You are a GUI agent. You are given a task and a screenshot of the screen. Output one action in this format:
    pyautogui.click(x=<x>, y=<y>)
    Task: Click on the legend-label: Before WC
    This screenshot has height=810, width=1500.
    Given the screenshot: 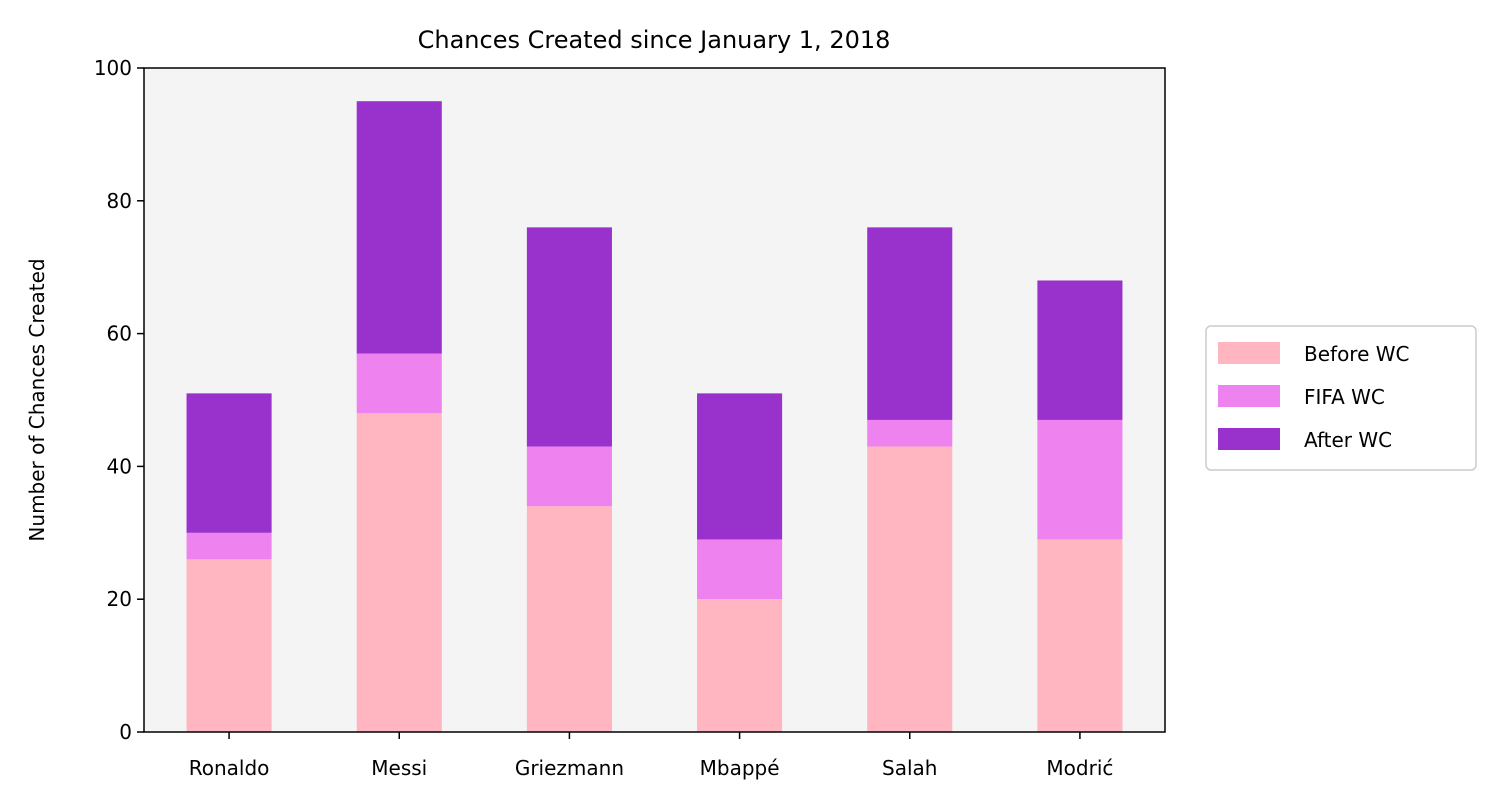 What is the action you would take?
    pyautogui.click(x=1357, y=354)
    